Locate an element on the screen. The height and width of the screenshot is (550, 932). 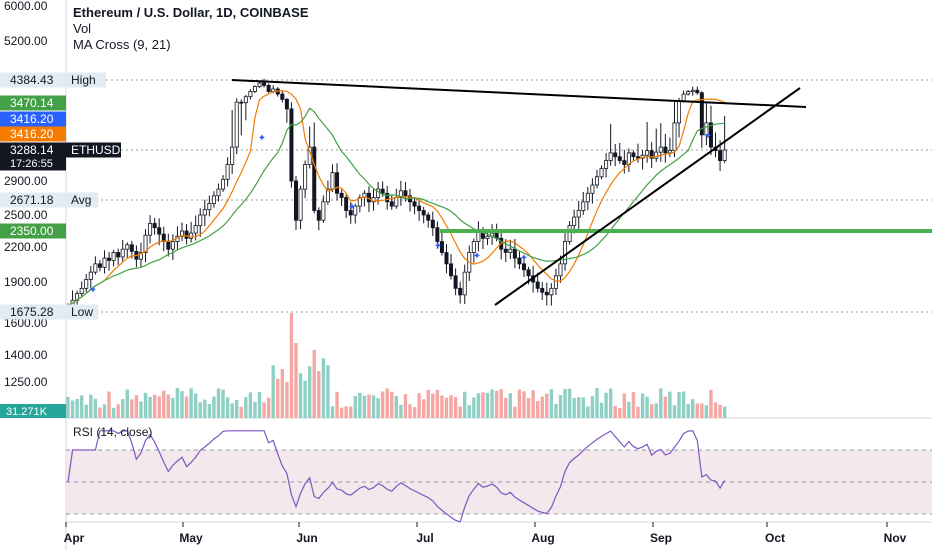
price-label-tag: High is located at coordinates (83, 80).